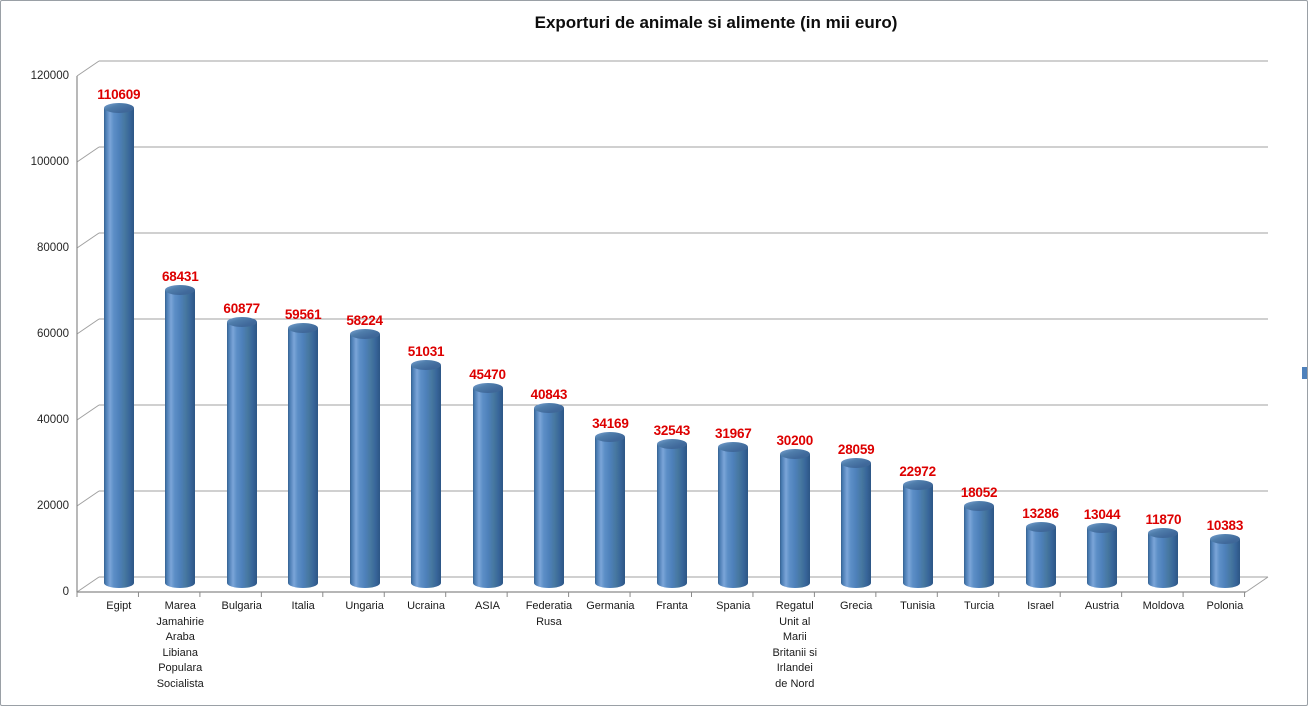 This screenshot has height=706, width=1308. What do you see at coordinates (364, 320) in the screenshot?
I see `value-label-ungaria: 58224` at bounding box center [364, 320].